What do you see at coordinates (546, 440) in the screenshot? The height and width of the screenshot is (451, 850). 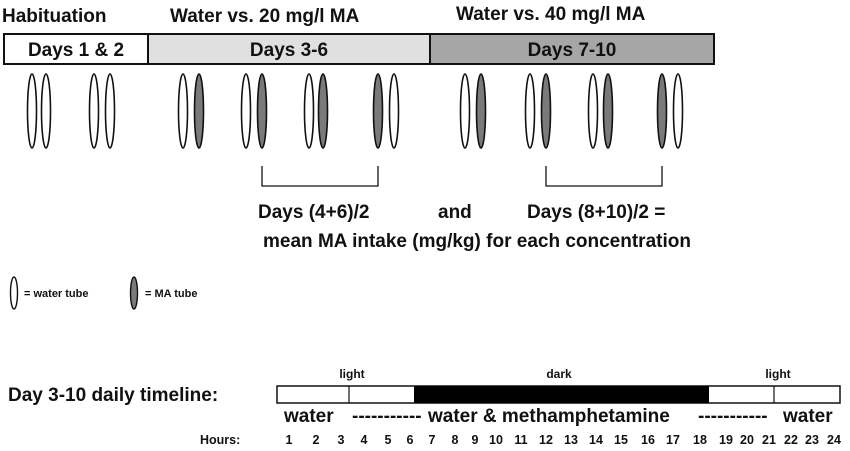 I see `hour-label: 12` at bounding box center [546, 440].